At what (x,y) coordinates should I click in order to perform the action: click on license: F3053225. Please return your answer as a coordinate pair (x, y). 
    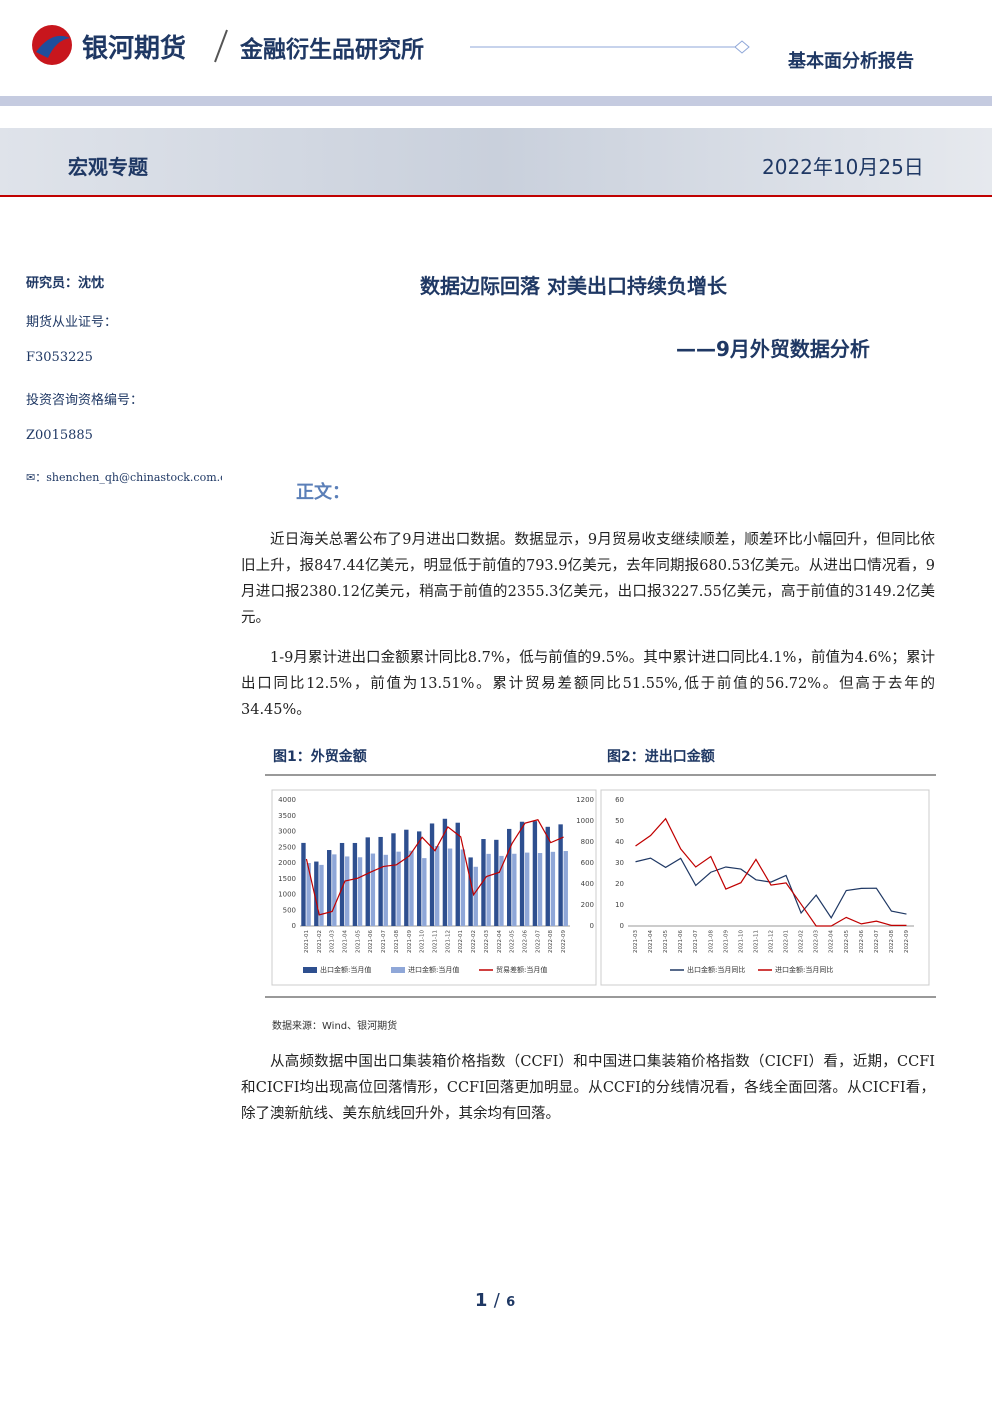
    Looking at the image, I should click on (59, 357).